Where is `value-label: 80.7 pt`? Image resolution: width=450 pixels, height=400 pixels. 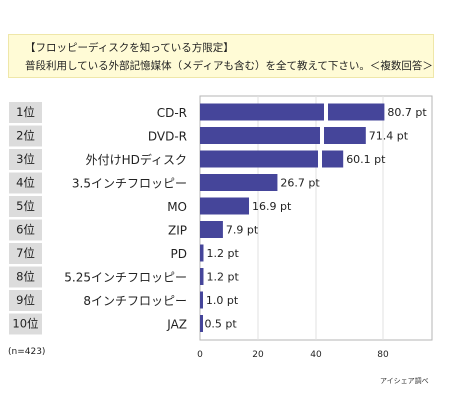
value-label: 80.7 pt is located at coordinates (407, 112).